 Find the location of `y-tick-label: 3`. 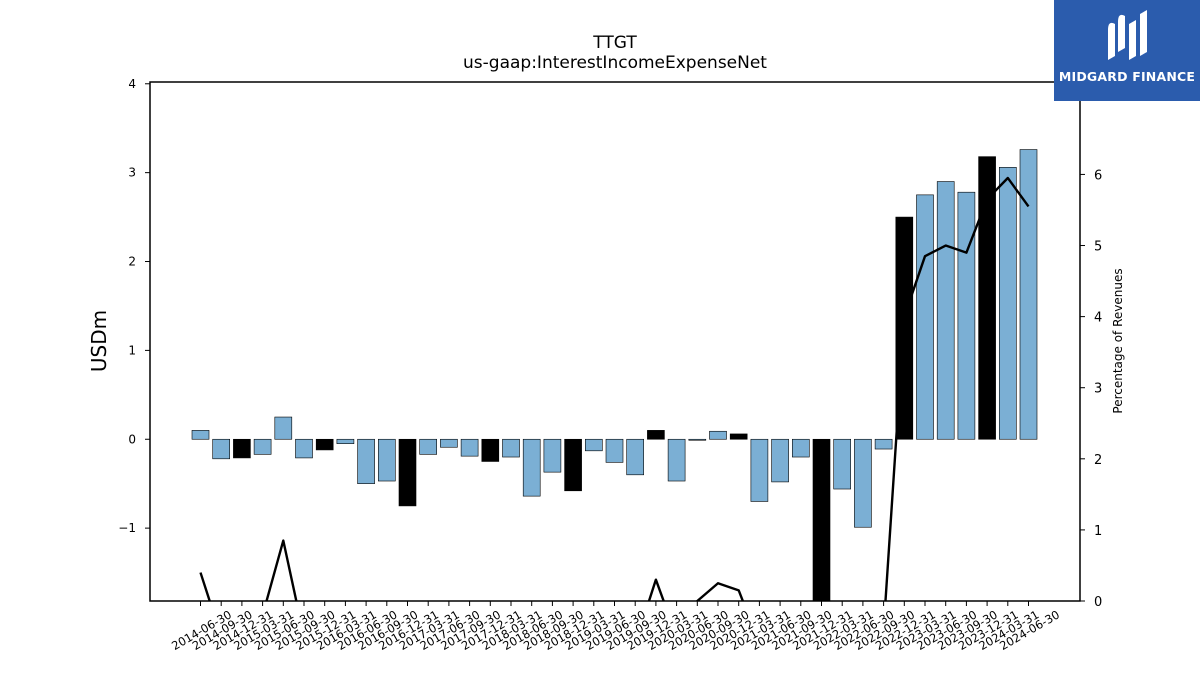

y-tick-label: 3 is located at coordinates (132, 173).